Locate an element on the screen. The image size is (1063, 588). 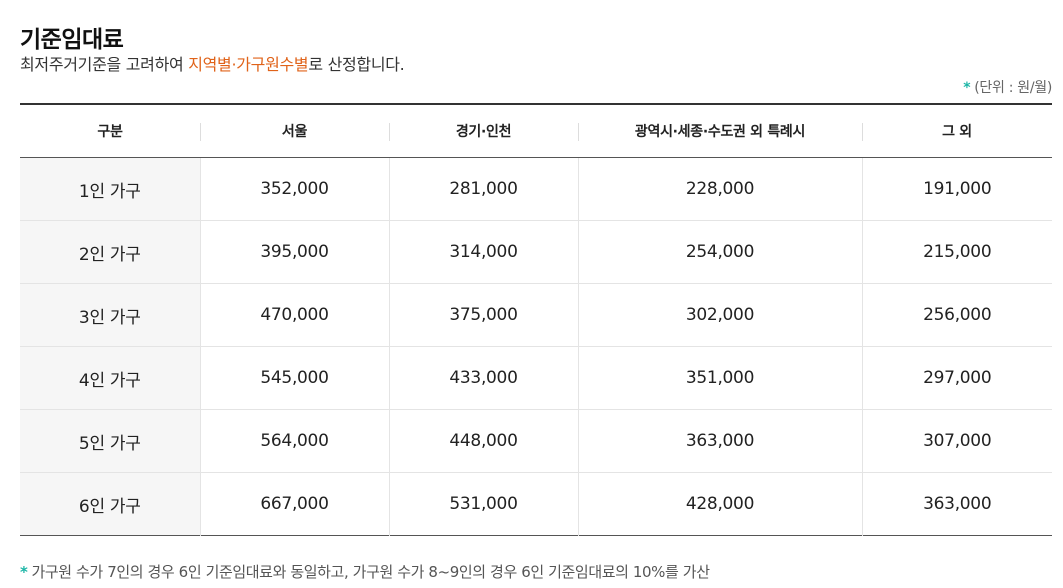
table-cell: 531,000 is located at coordinates (483, 504).